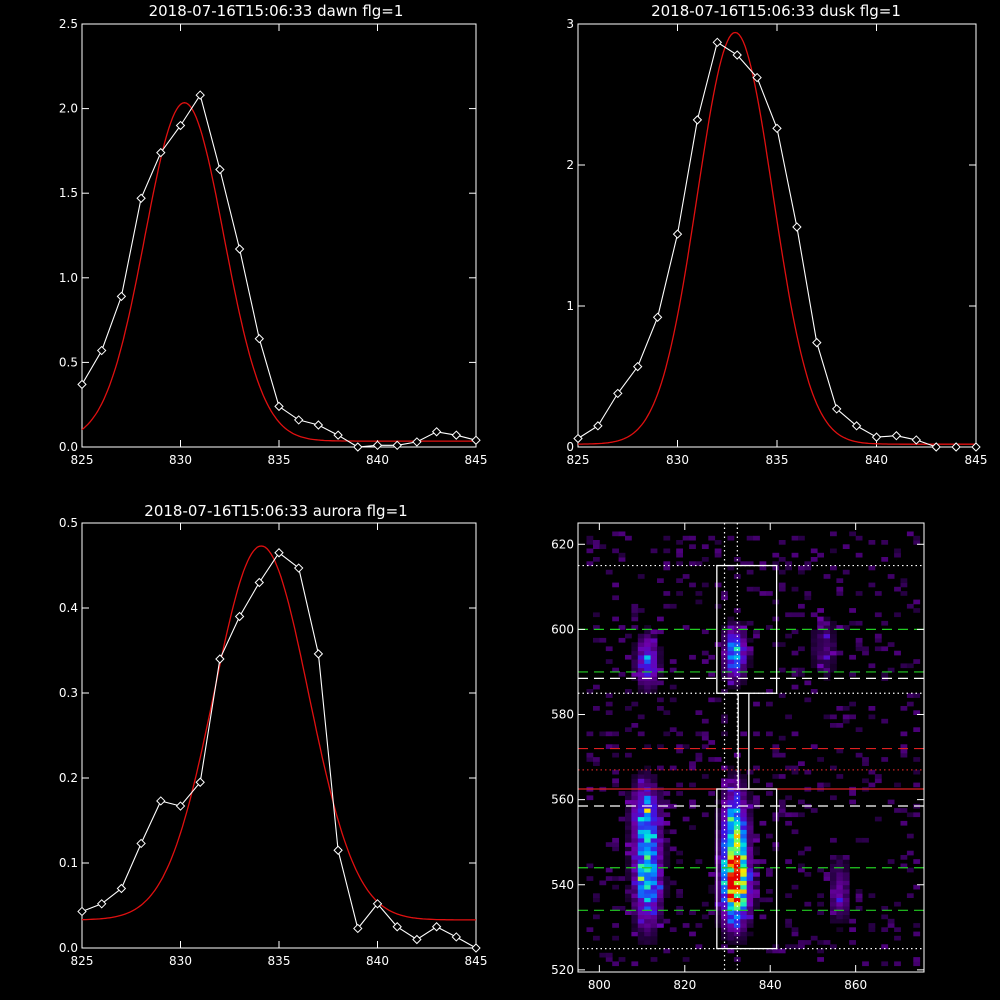  What do you see at coordinates (68, 447) in the screenshot?
I see `y-tick-label: 0.0` at bounding box center [68, 447].